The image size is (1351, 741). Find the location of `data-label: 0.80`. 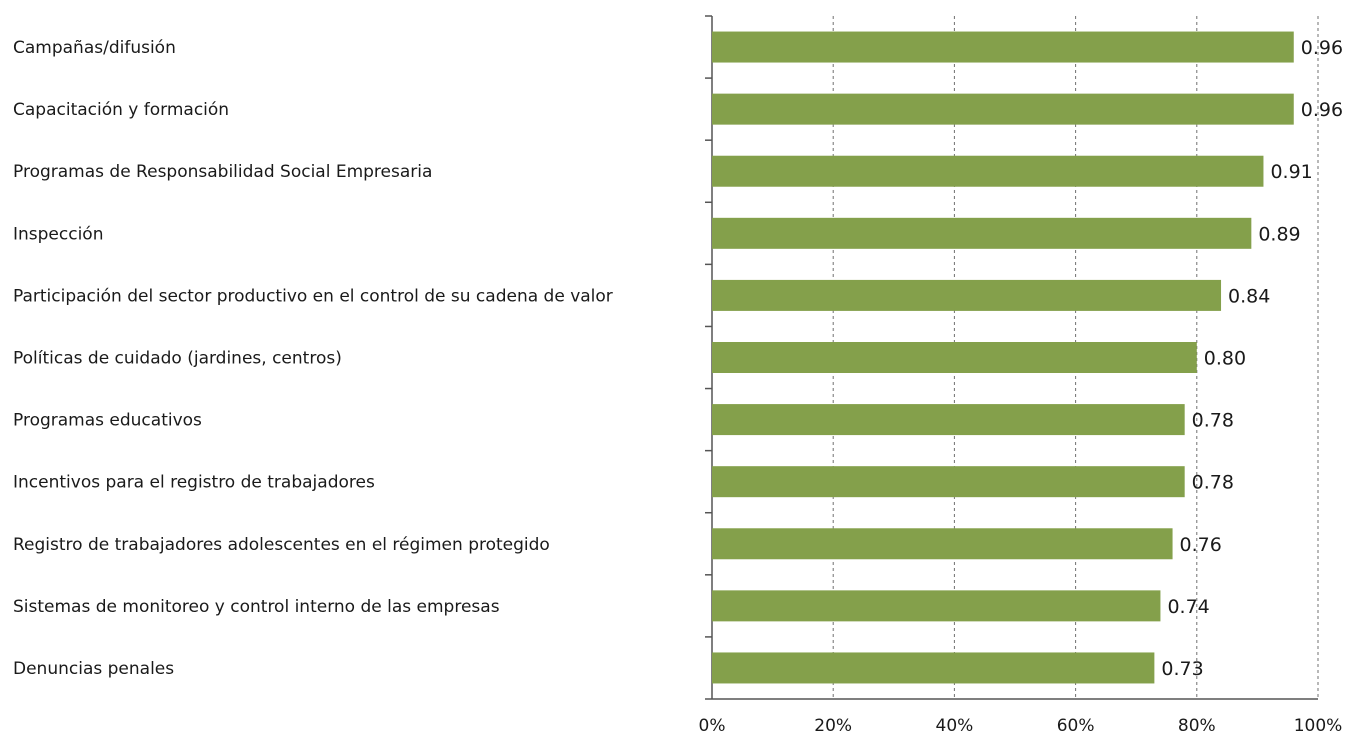

data-label: 0.80 is located at coordinates (1225, 359).